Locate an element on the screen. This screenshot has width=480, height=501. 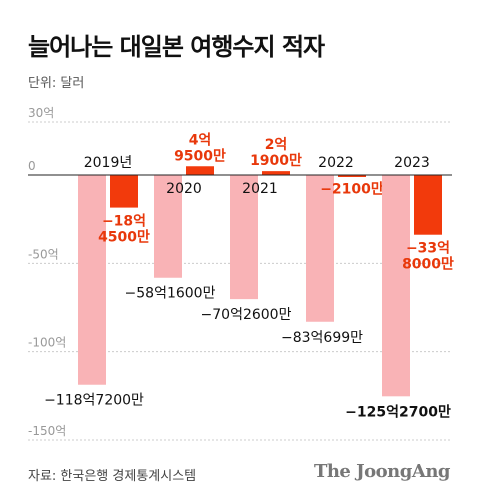
balance-value-label: −2100만 is located at coordinates (352, 189).